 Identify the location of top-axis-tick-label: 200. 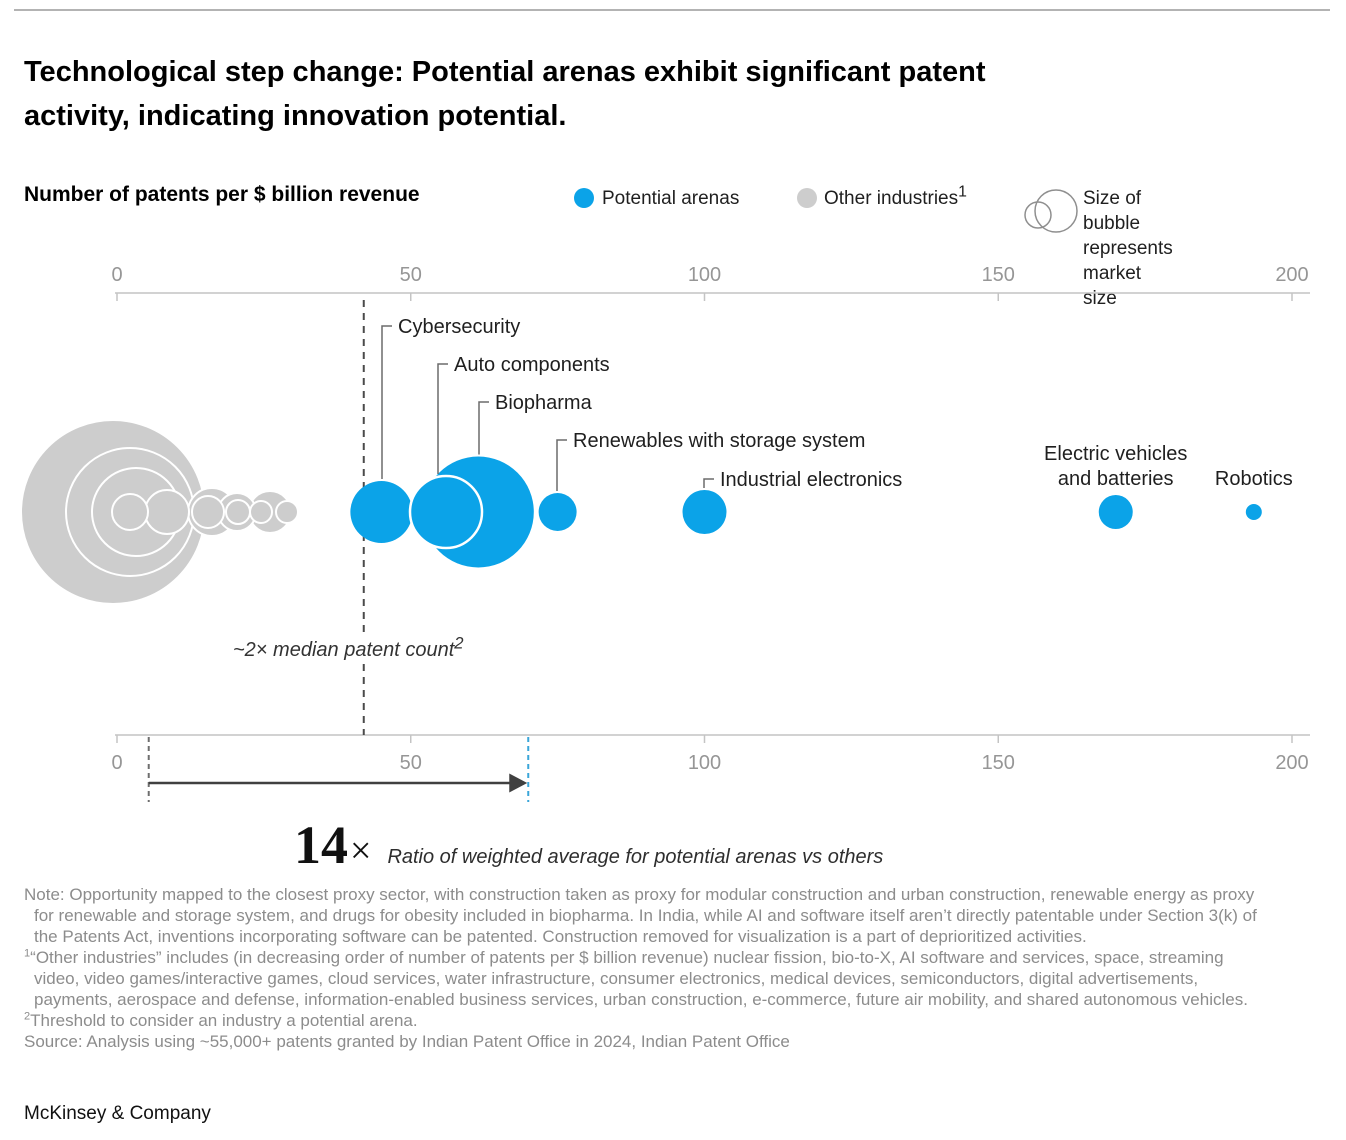
(1291, 275).